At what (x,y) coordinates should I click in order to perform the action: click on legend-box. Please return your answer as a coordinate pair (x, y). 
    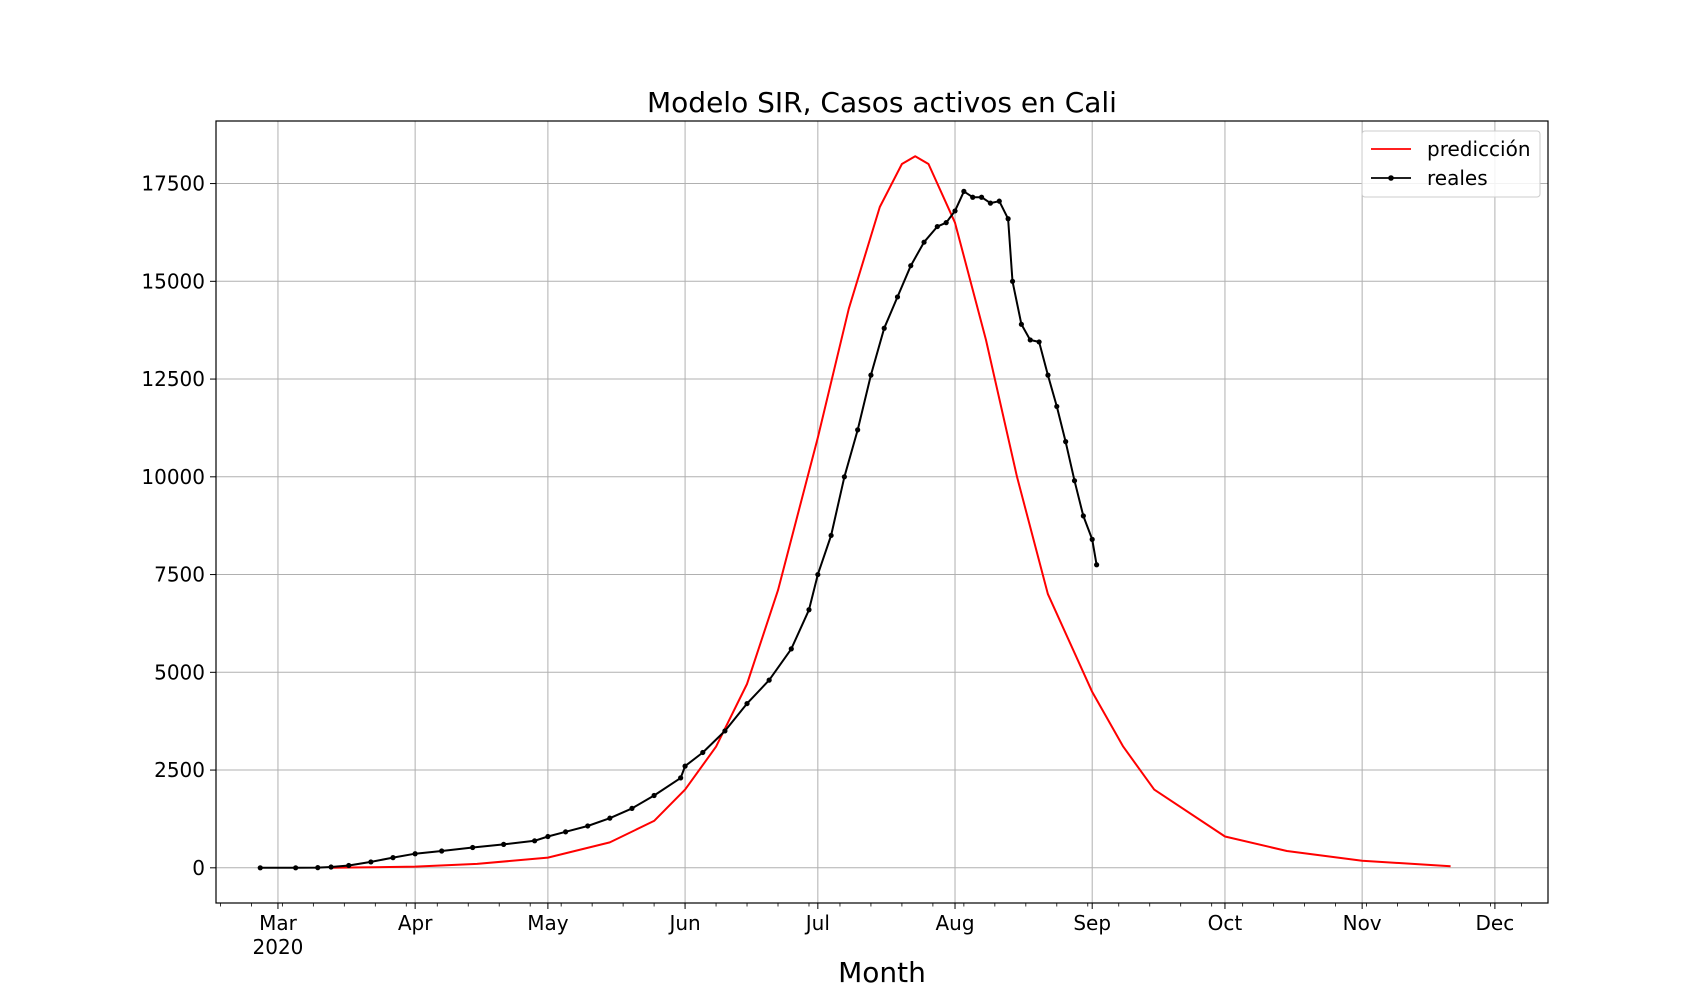
    Looking at the image, I should click on (1451, 164).